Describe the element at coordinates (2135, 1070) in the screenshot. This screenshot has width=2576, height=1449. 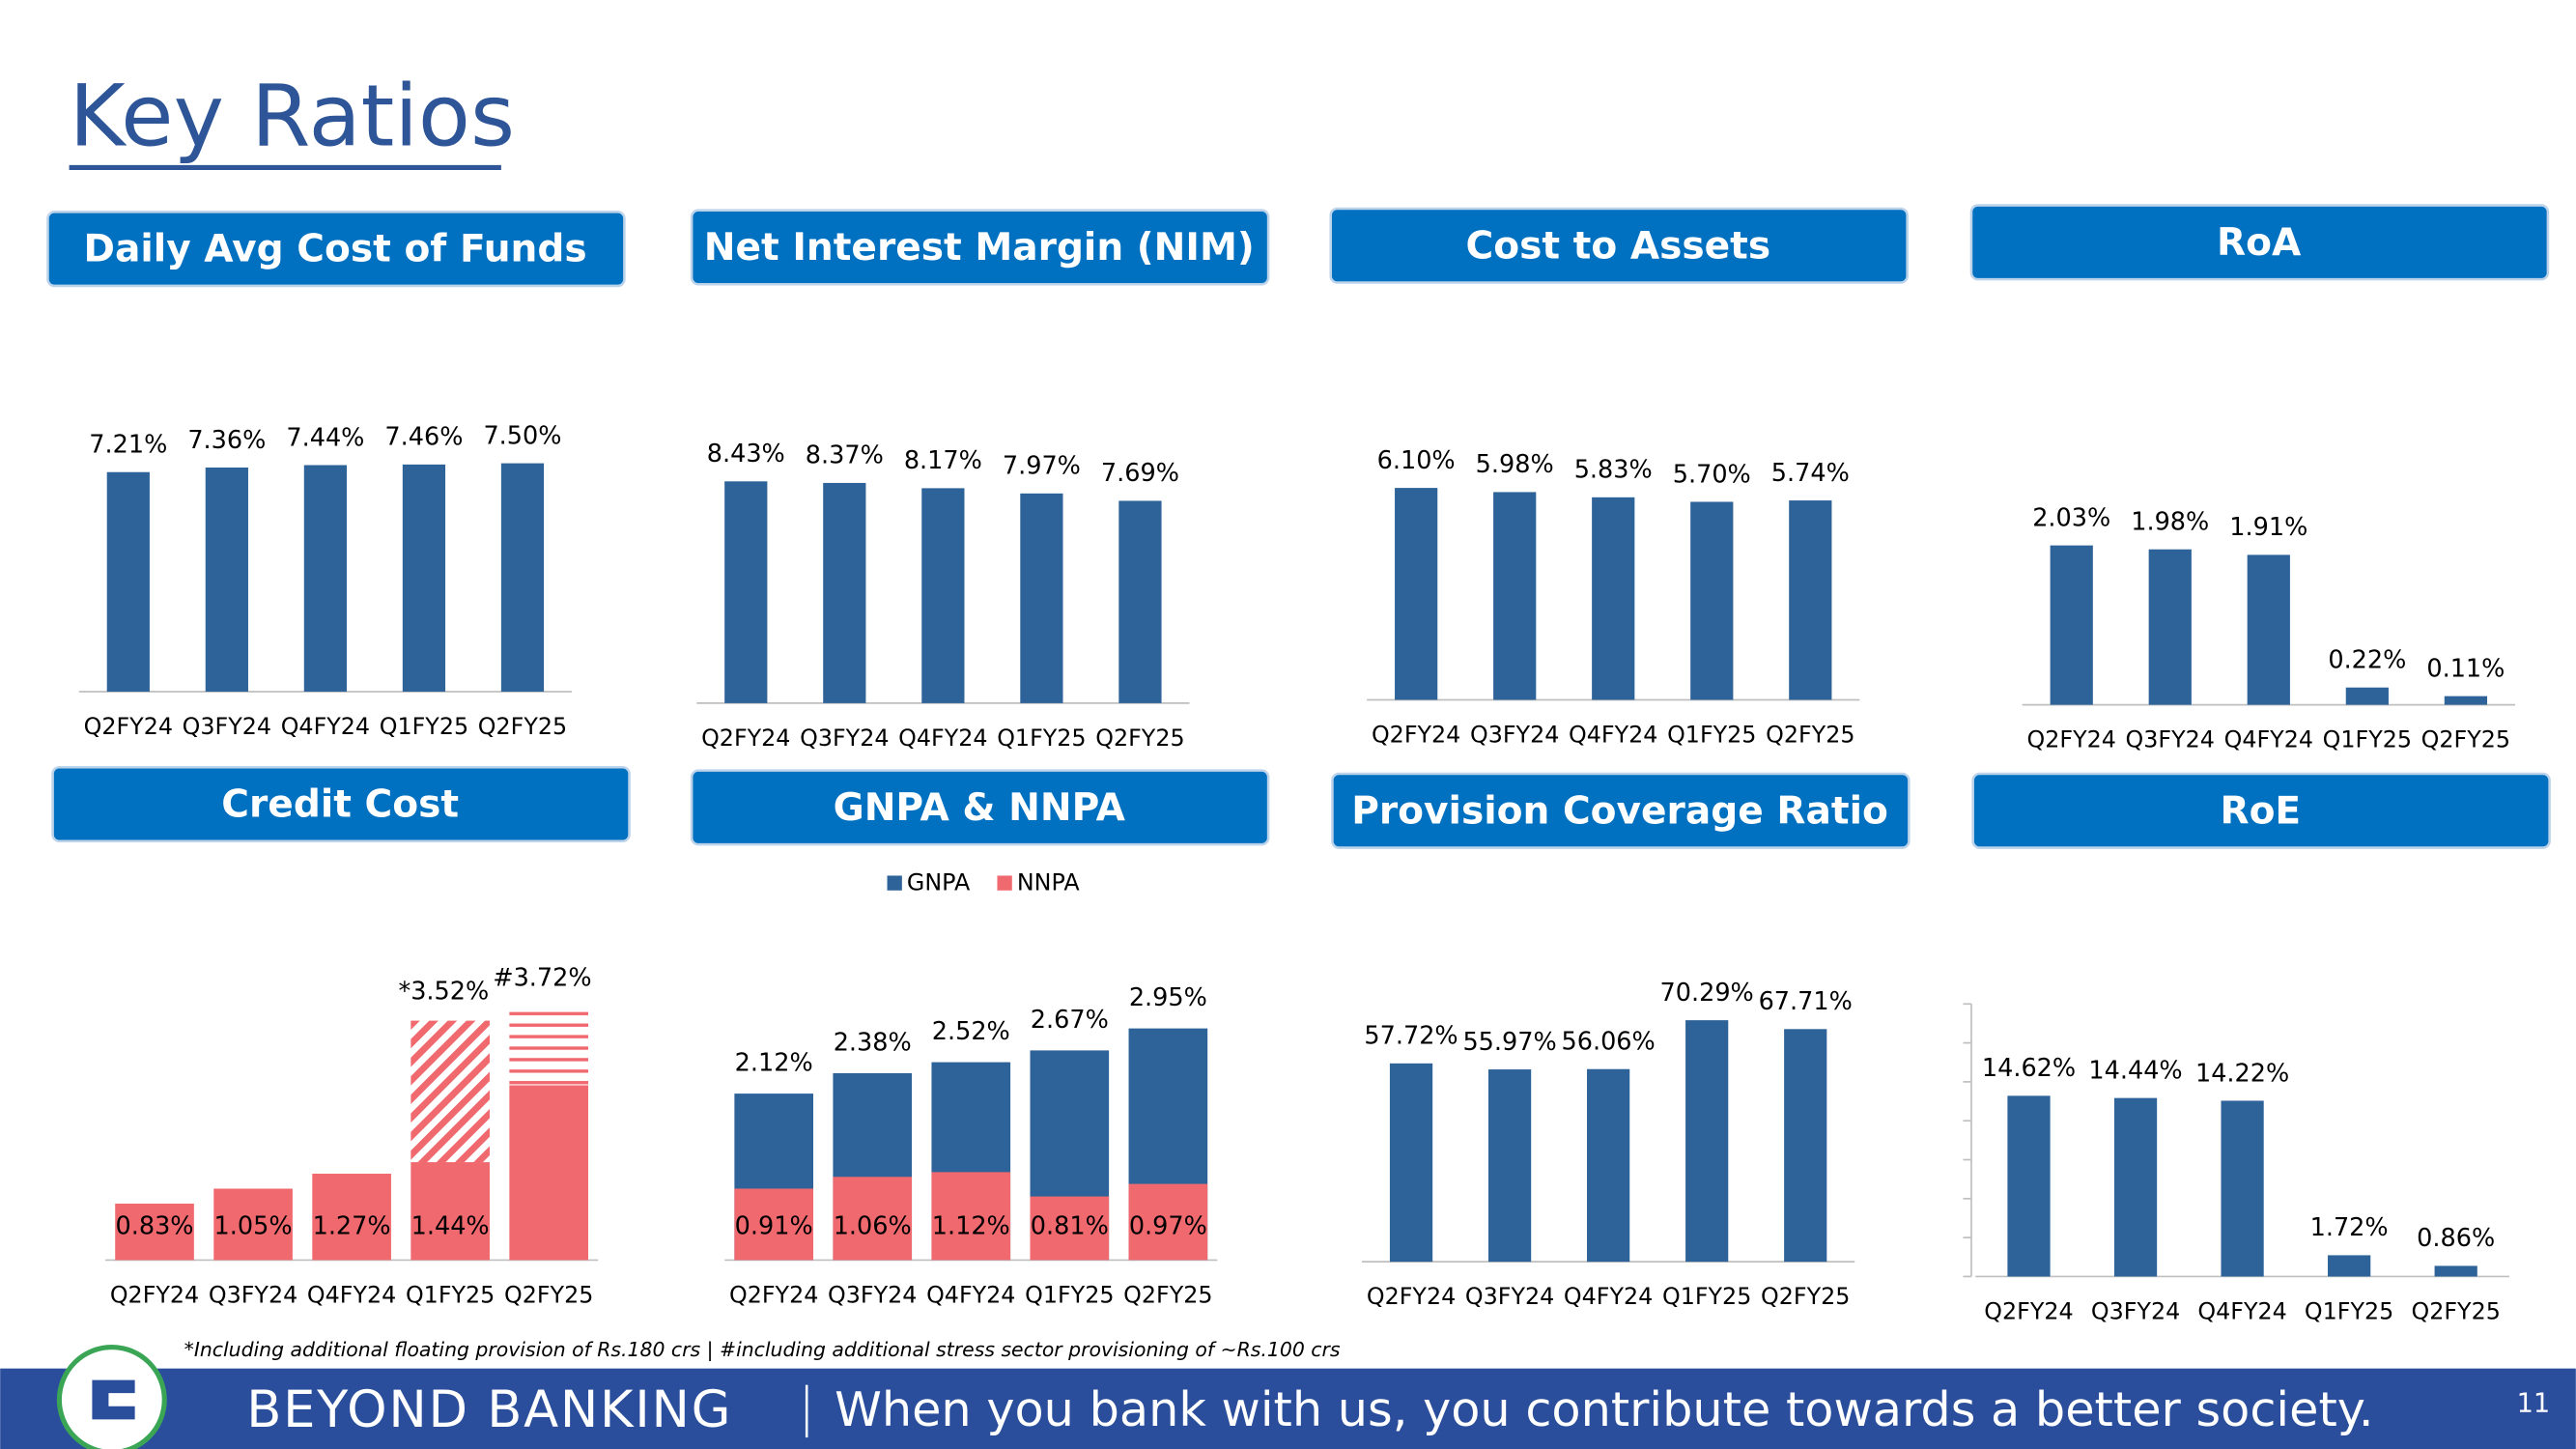
I see `data-label: 14.44%` at that location.